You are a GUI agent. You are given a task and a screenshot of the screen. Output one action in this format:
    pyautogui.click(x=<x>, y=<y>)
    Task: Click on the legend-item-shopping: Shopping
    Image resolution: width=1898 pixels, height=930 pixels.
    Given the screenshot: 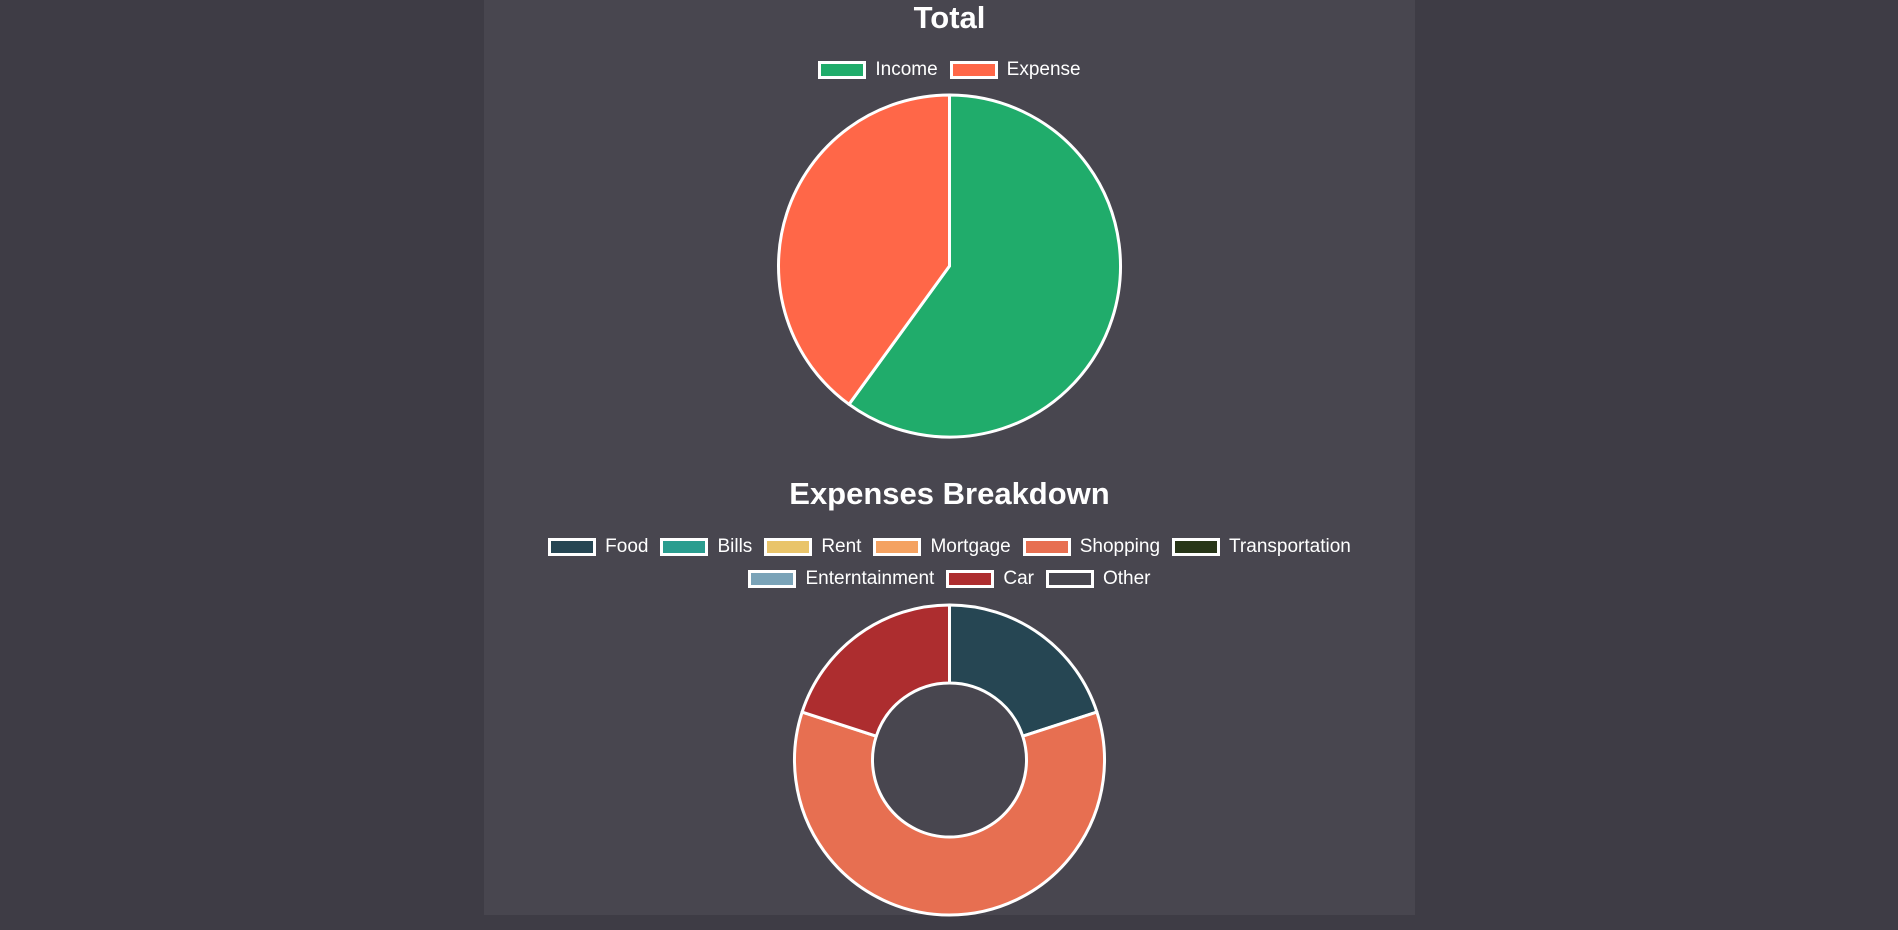 What is the action you would take?
    pyautogui.click(x=1091, y=547)
    